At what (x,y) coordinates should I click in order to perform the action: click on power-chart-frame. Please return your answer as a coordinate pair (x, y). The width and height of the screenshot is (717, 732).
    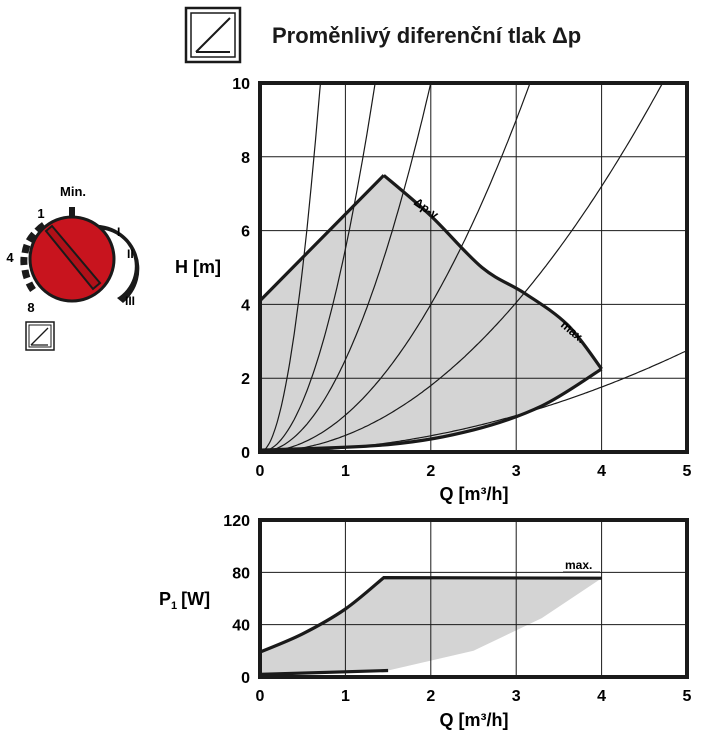
    Looking at the image, I should click on (473, 598).